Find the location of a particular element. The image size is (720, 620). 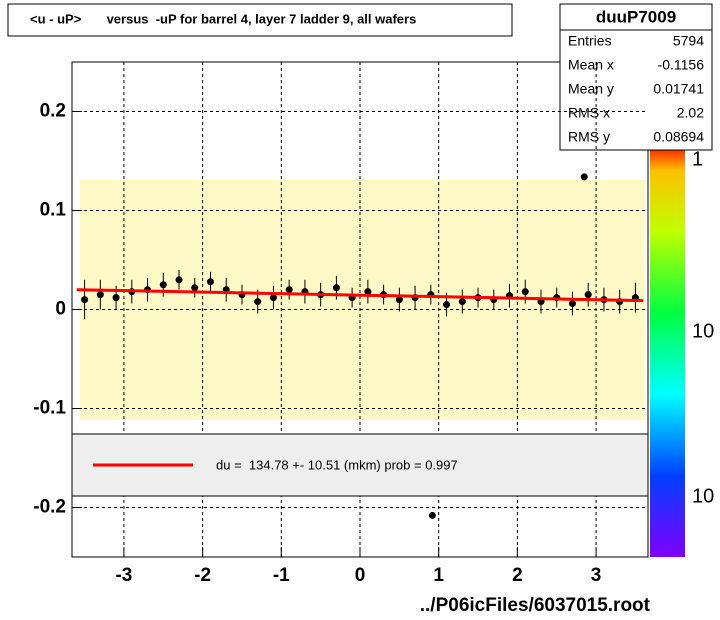

footer: ../P06icFiles/6037015.root is located at coordinates (535, 605).